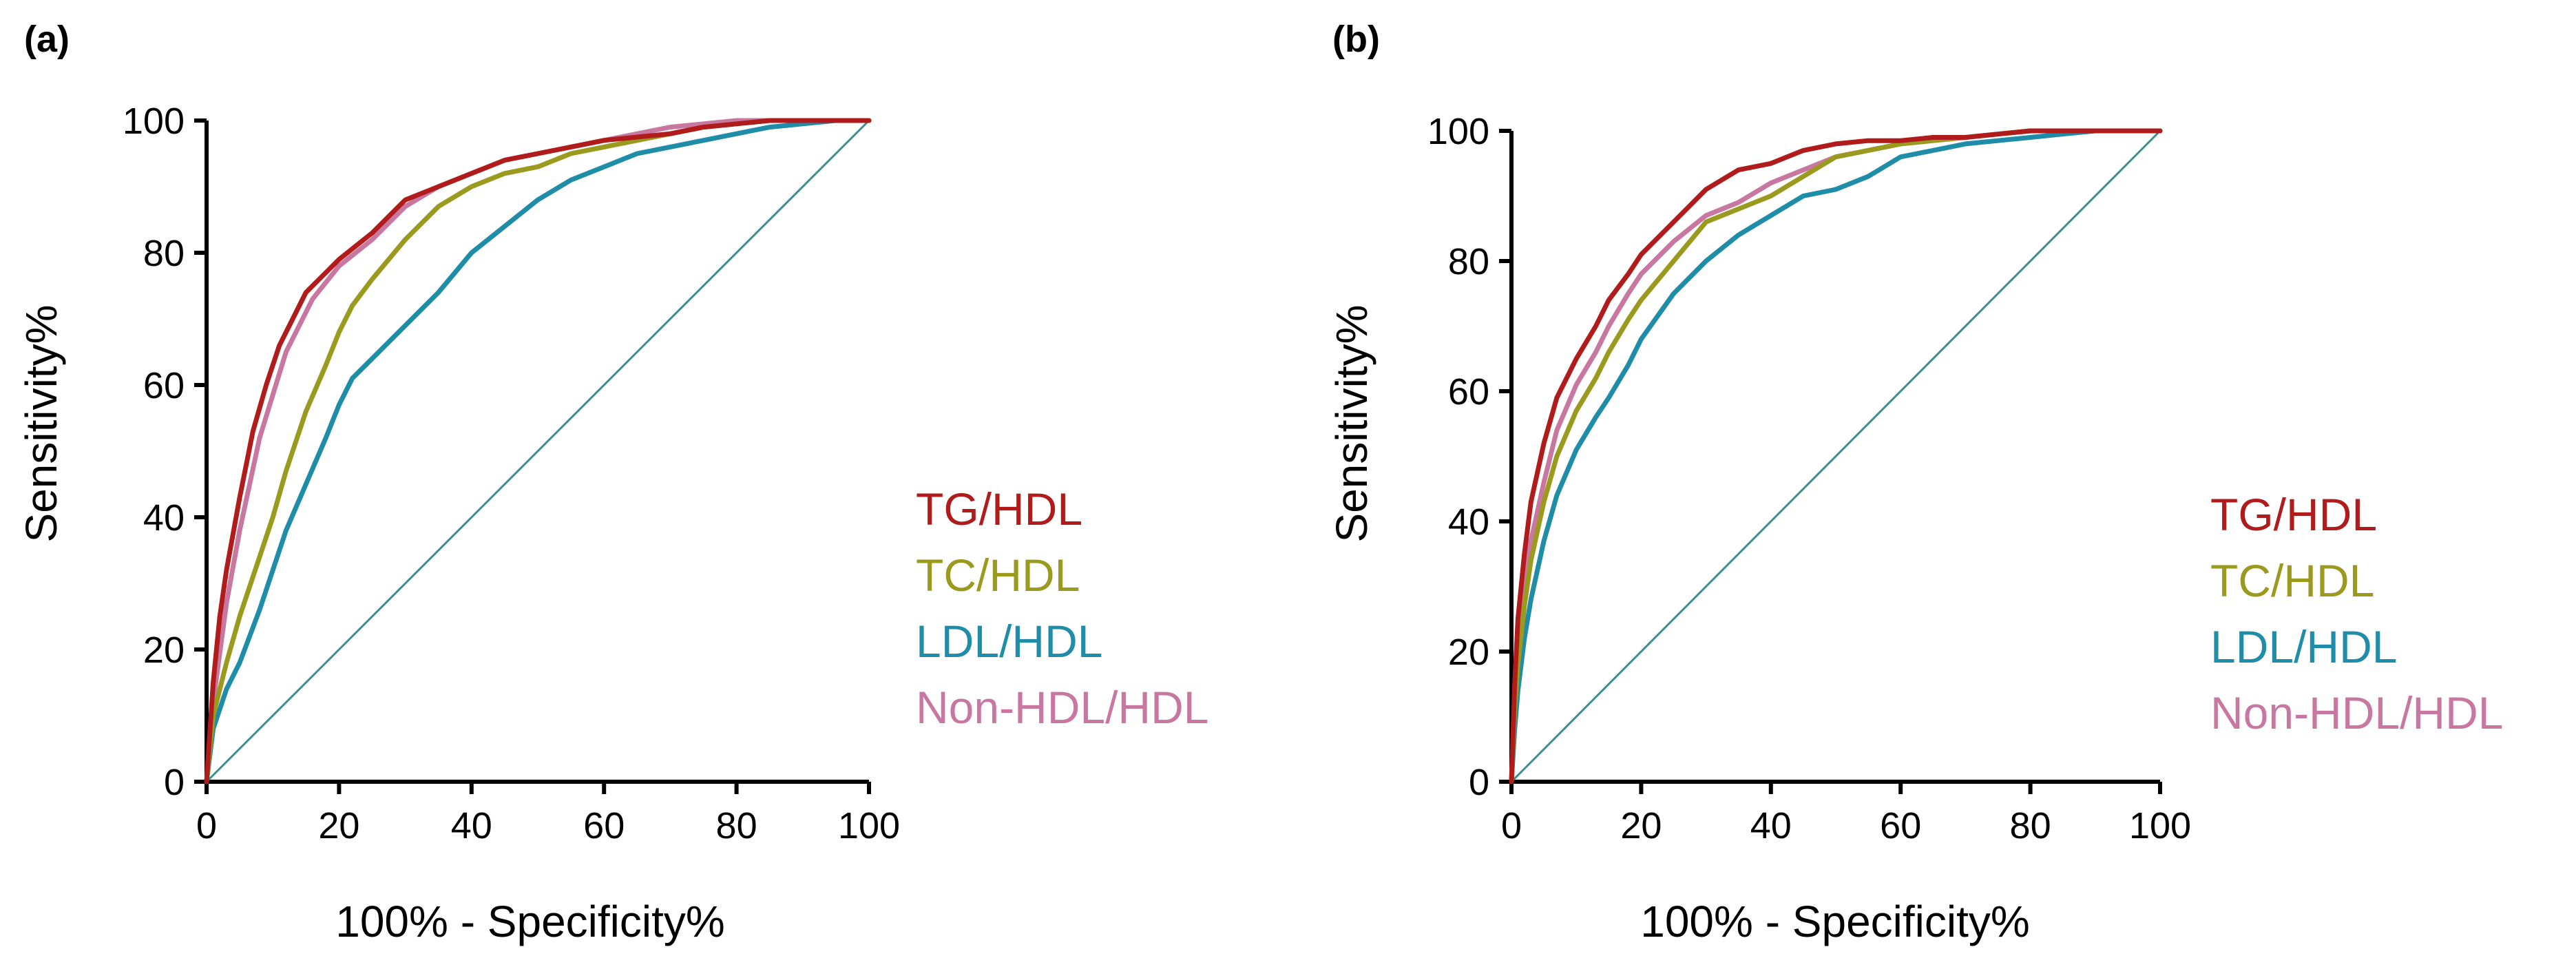 This screenshot has height=967, width=2576. I want to click on panel-a-y-tick-label: 60, so click(164, 385).